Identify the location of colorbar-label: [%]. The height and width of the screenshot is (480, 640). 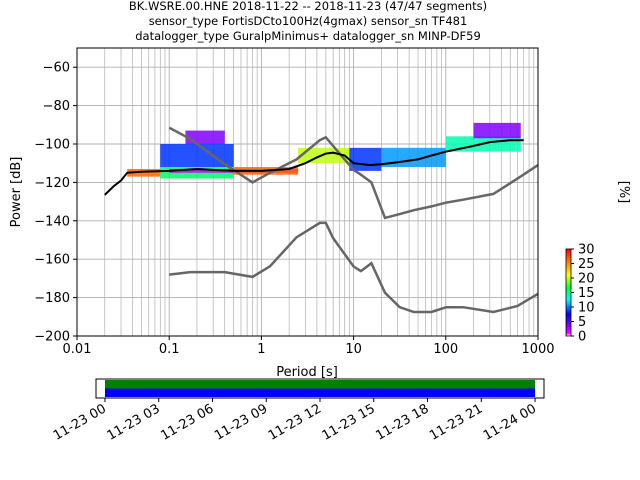
(623, 192).